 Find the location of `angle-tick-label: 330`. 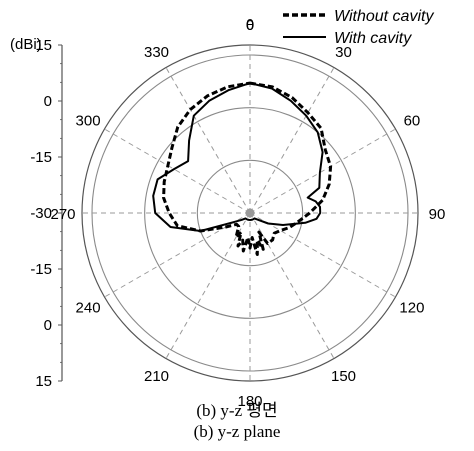

angle-tick-label: 330 is located at coordinates (156, 52).